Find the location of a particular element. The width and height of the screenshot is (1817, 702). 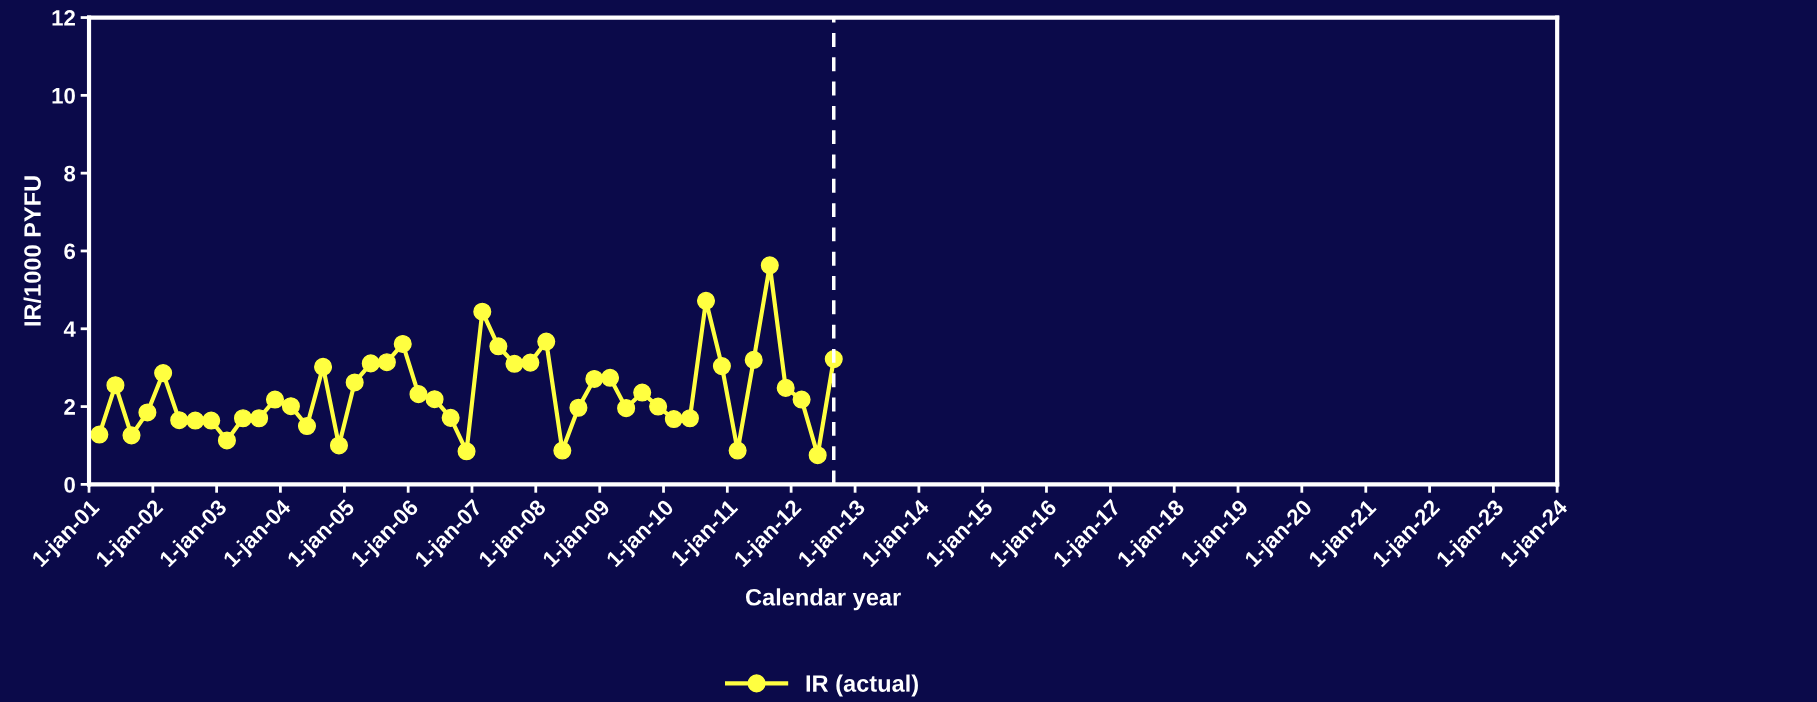

y-tick-label: 10 is located at coordinates (63, 95).